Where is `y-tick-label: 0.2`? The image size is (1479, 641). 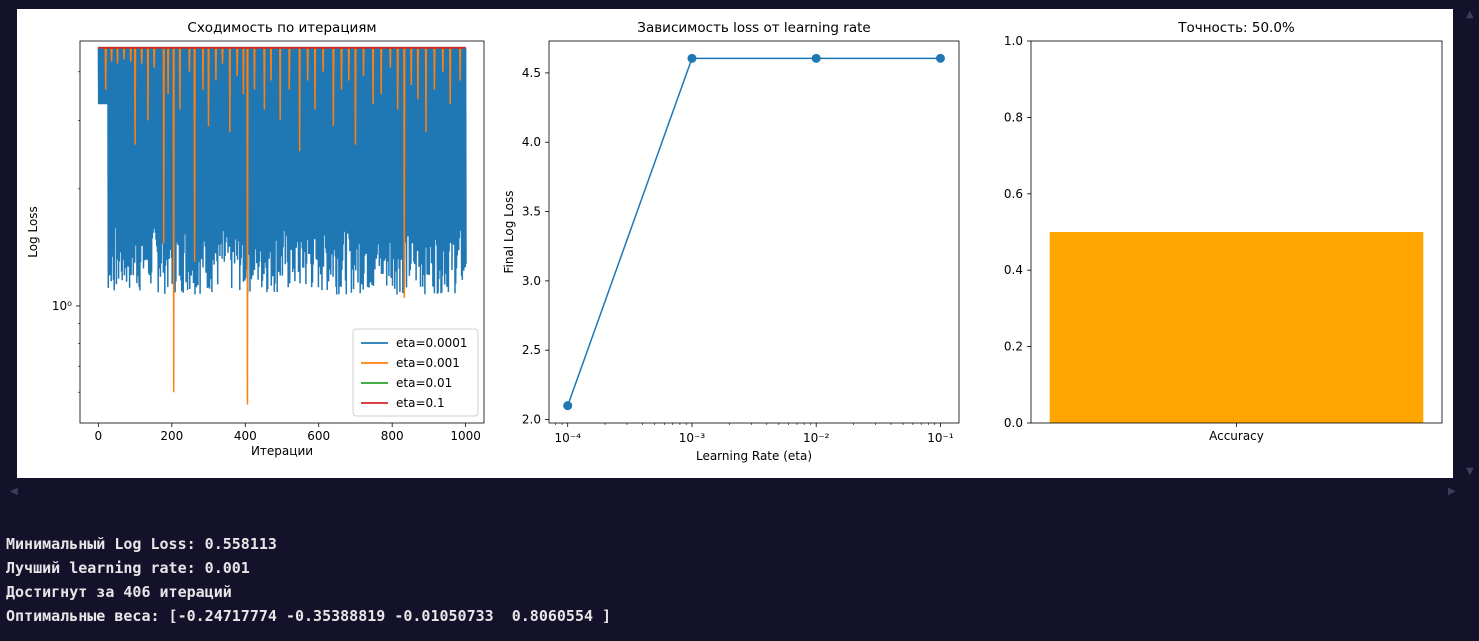
y-tick-label: 0.2 is located at coordinates (1013, 347).